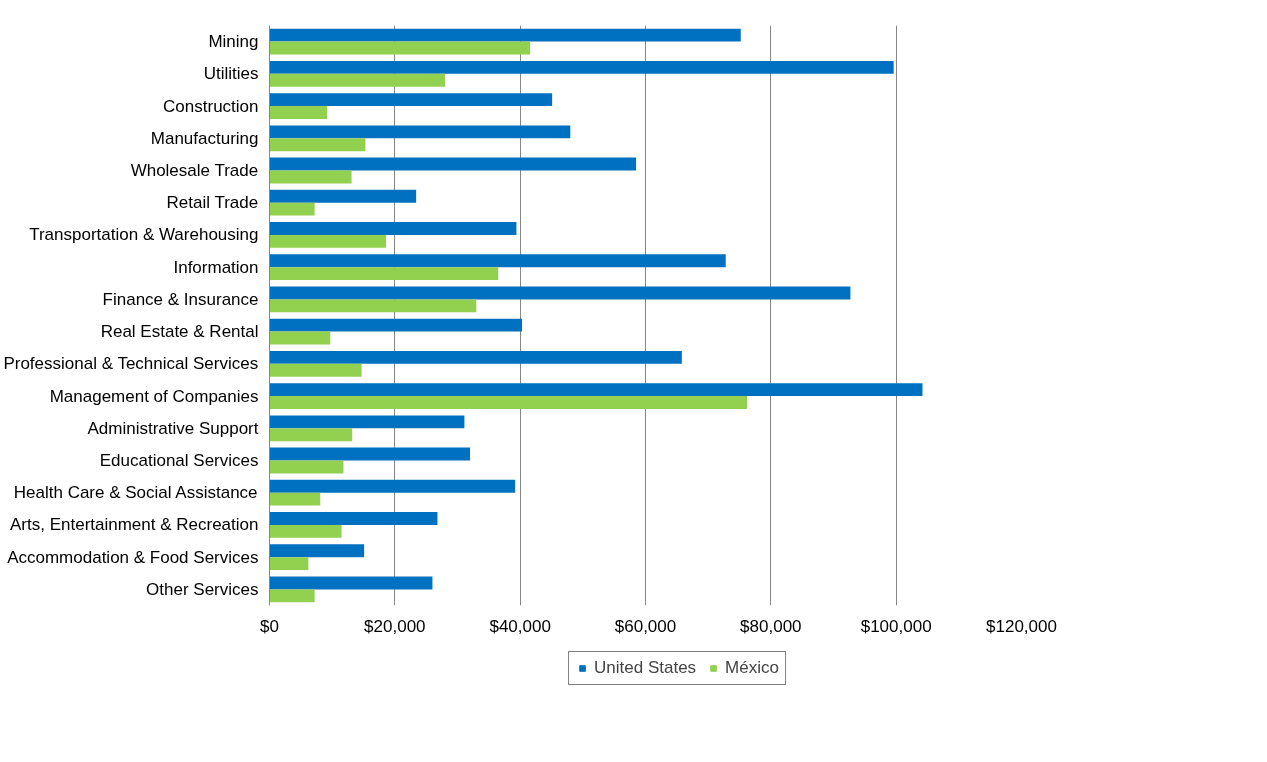  Describe the element at coordinates (395, 626) in the screenshot. I see `x-tick-label: $20,000` at that location.